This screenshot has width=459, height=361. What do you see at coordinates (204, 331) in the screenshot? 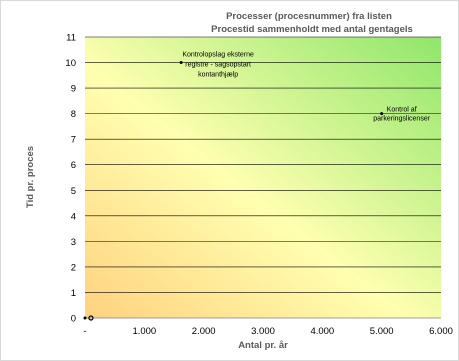
I see `x-tick-label: 2.000` at bounding box center [204, 331].